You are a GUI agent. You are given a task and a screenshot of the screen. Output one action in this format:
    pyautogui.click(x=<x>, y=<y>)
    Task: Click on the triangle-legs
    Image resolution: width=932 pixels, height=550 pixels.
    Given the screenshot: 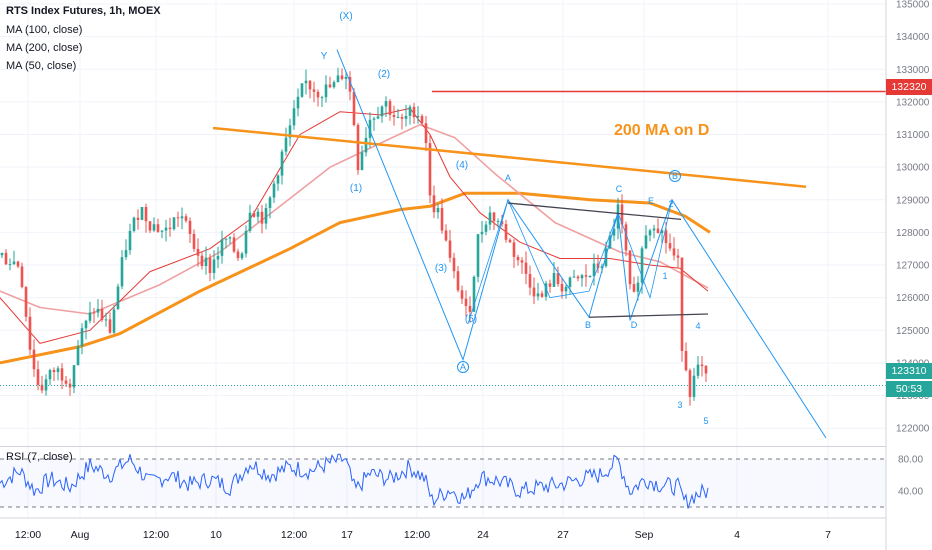 What is the action you would take?
    pyautogui.click(x=570, y=261)
    